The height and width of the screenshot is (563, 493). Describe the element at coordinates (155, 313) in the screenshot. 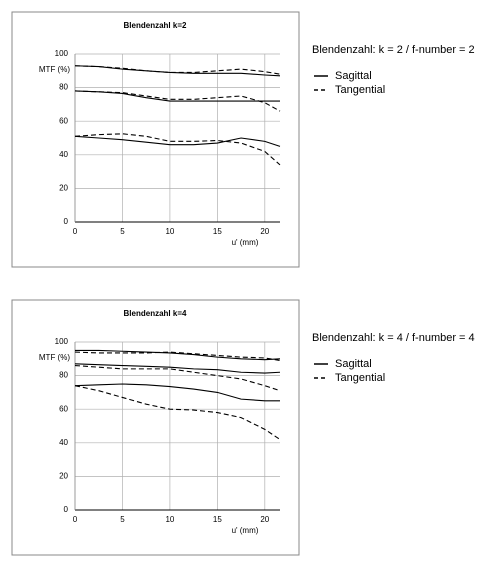

I see `chart-title: Blendenzahl k=4` at that location.